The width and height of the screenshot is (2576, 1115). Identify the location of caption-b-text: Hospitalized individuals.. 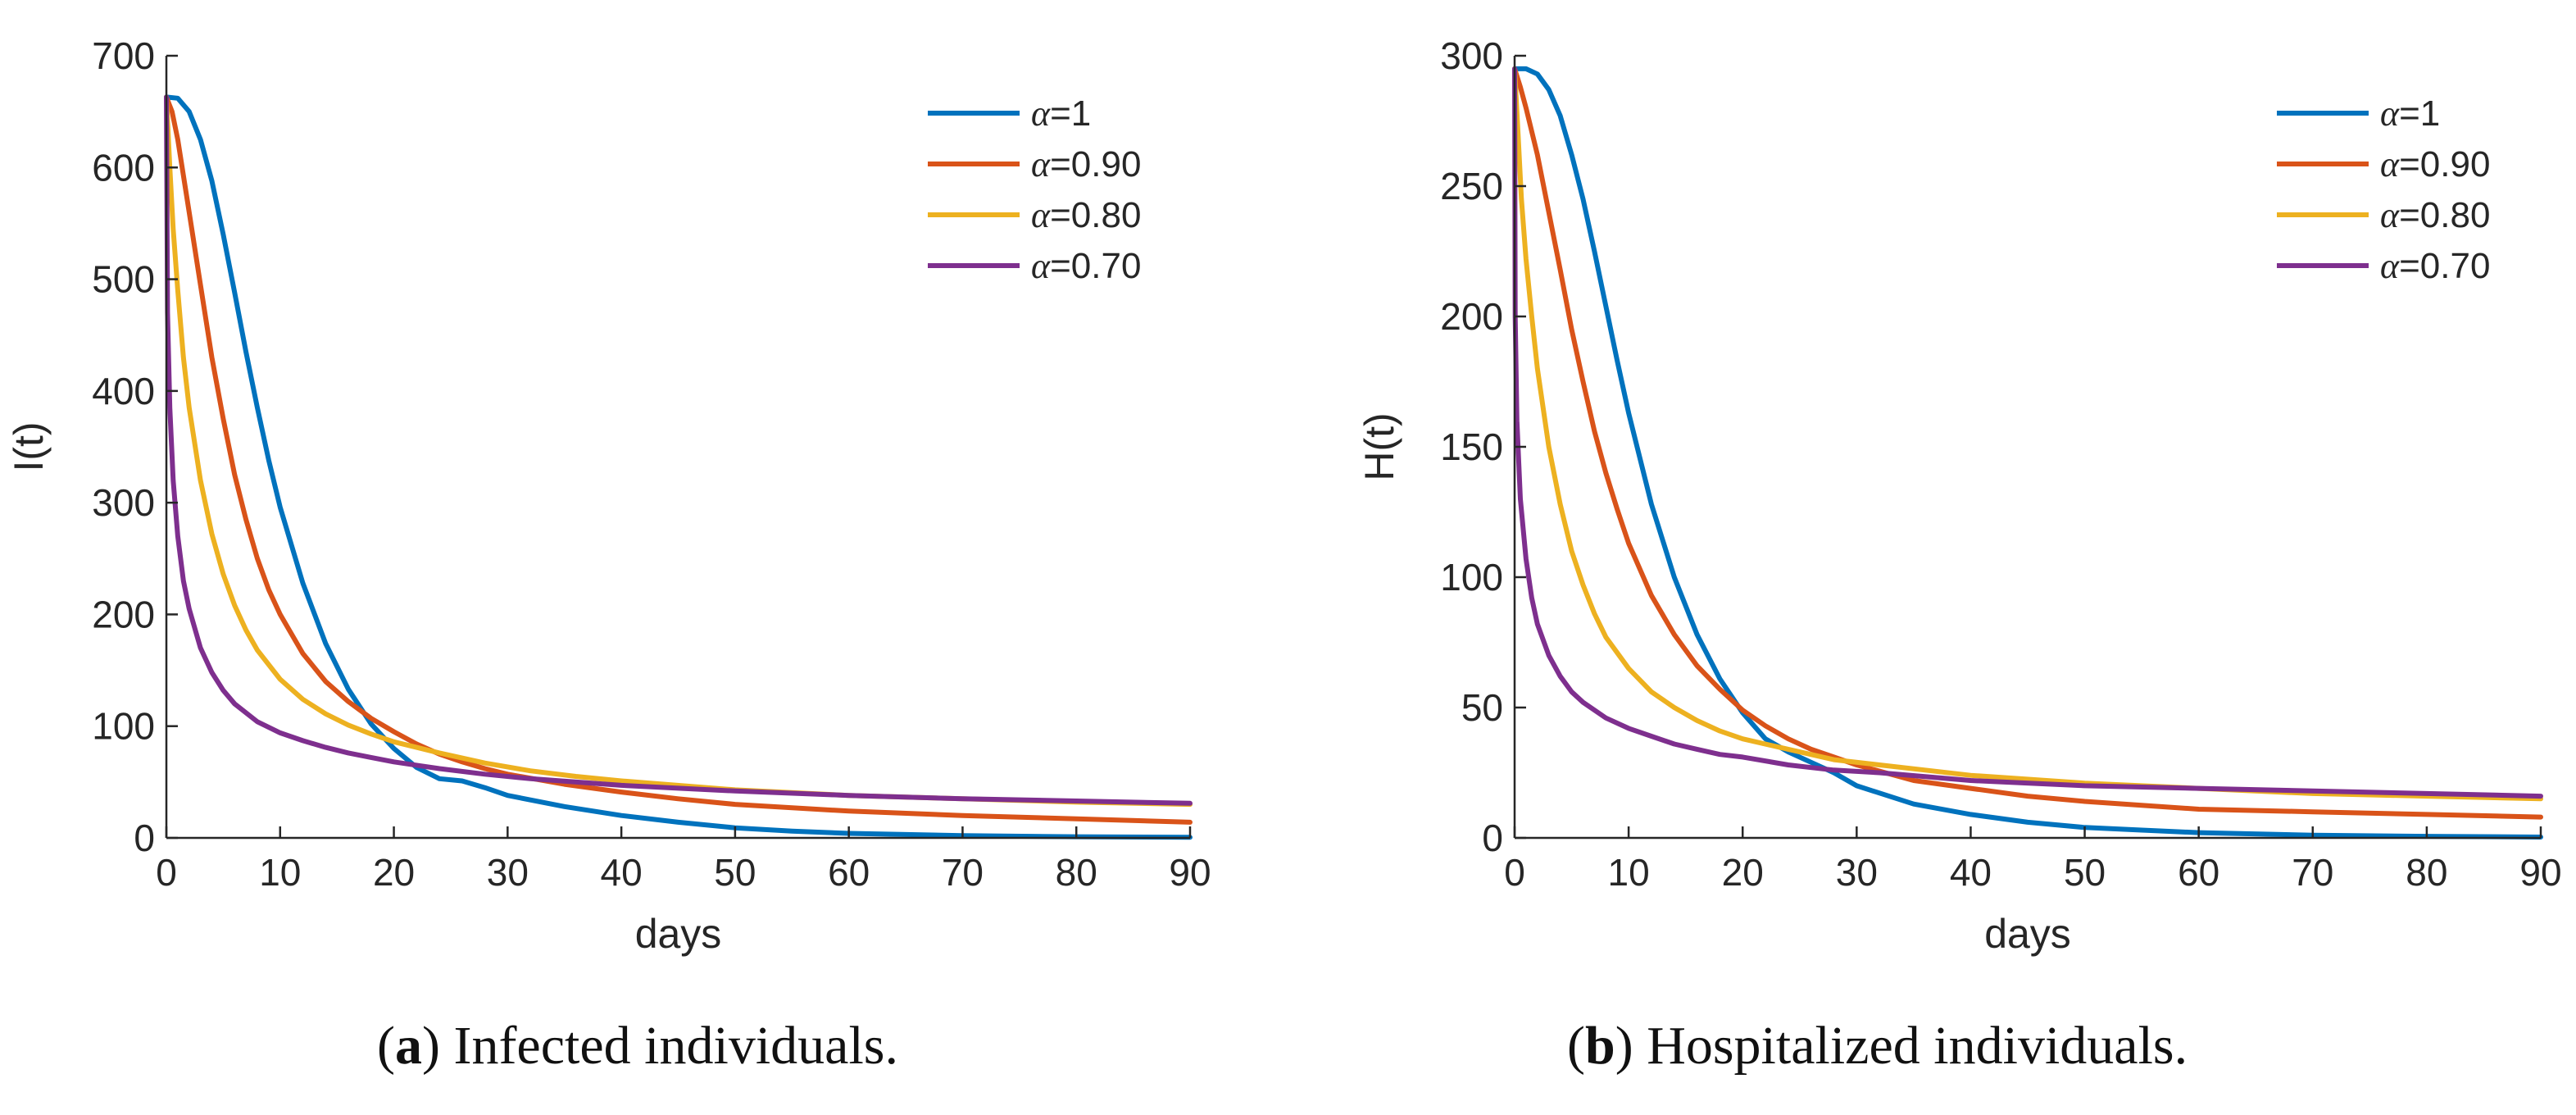
(1917, 1046).